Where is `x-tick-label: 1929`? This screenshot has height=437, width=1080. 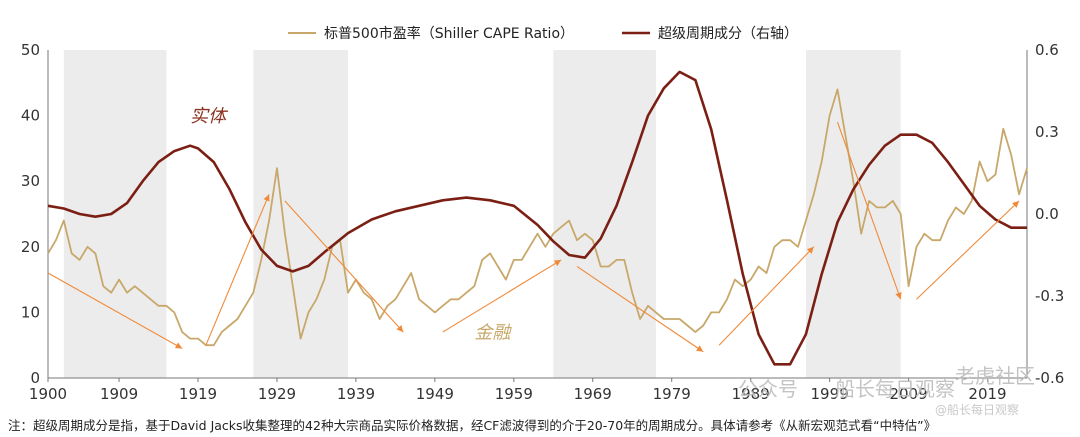 x-tick-label: 1929 is located at coordinates (277, 394).